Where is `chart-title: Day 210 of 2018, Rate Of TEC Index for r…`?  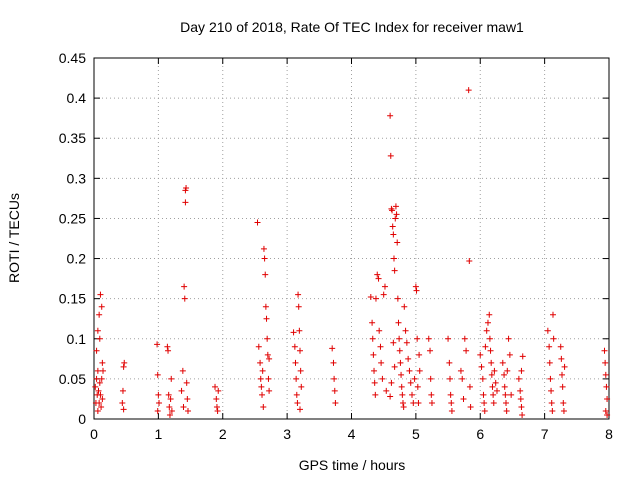 chart-title: Day 210 of 2018, Rate Of TEC Index for r… is located at coordinates (352, 27).